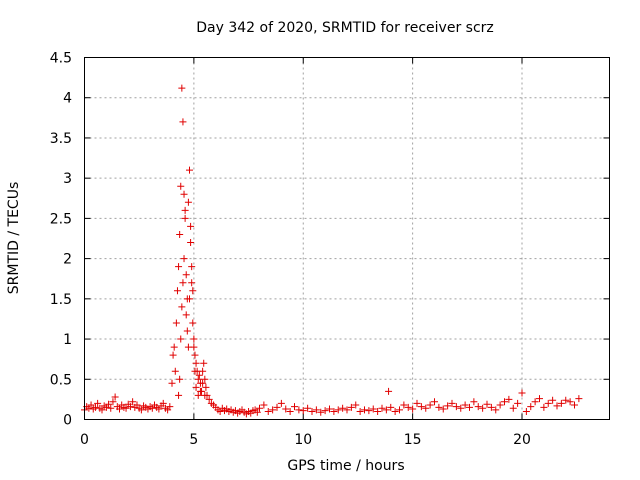 This screenshot has width=640, height=480. Describe the element at coordinates (14, 238) in the screenshot. I see `y-axis-label: SRMTID / TECUs` at that location.